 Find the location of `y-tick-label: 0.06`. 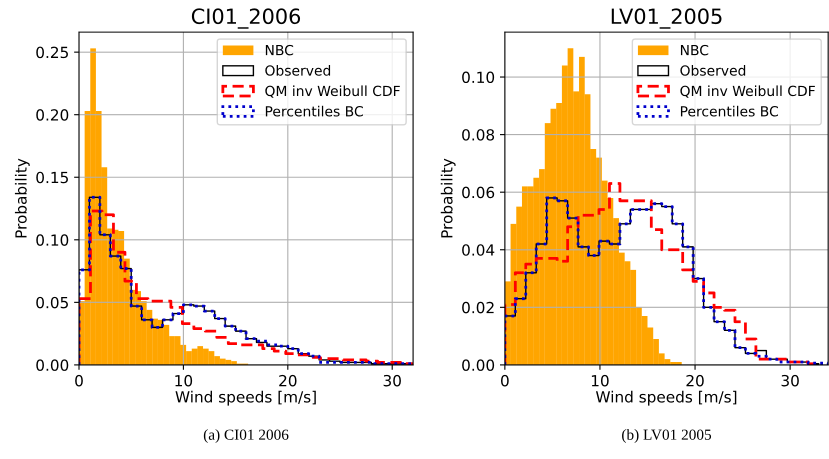

y-tick-label: 0.06 is located at coordinates (478, 192).